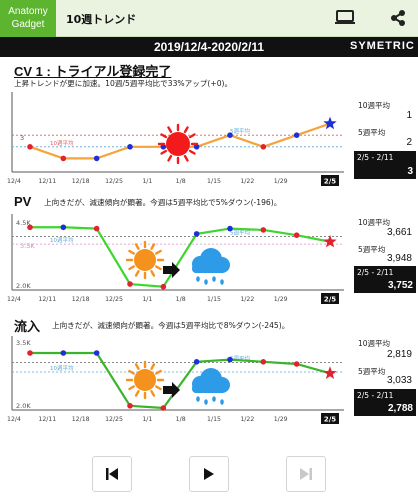 Image resolution: width=418 pixels, height=500 pixels. What do you see at coordinates (247, 419) in the screenshot?
I see `x-tick-label: 1/22` at bounding box center [247, 419].